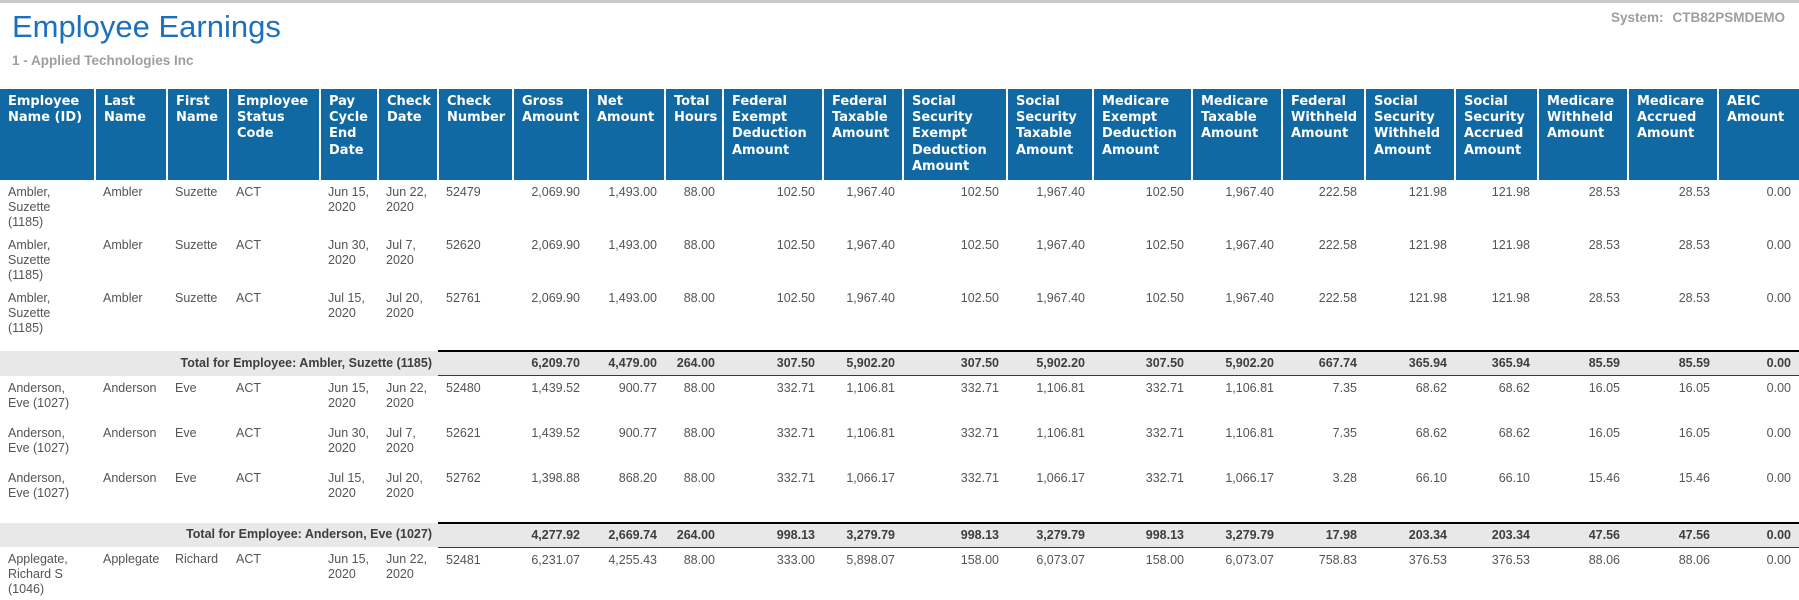 Image resolution: width=1799 pixels, height=600 pixels. I want to click on cell: 900.77, so click(637, 432).